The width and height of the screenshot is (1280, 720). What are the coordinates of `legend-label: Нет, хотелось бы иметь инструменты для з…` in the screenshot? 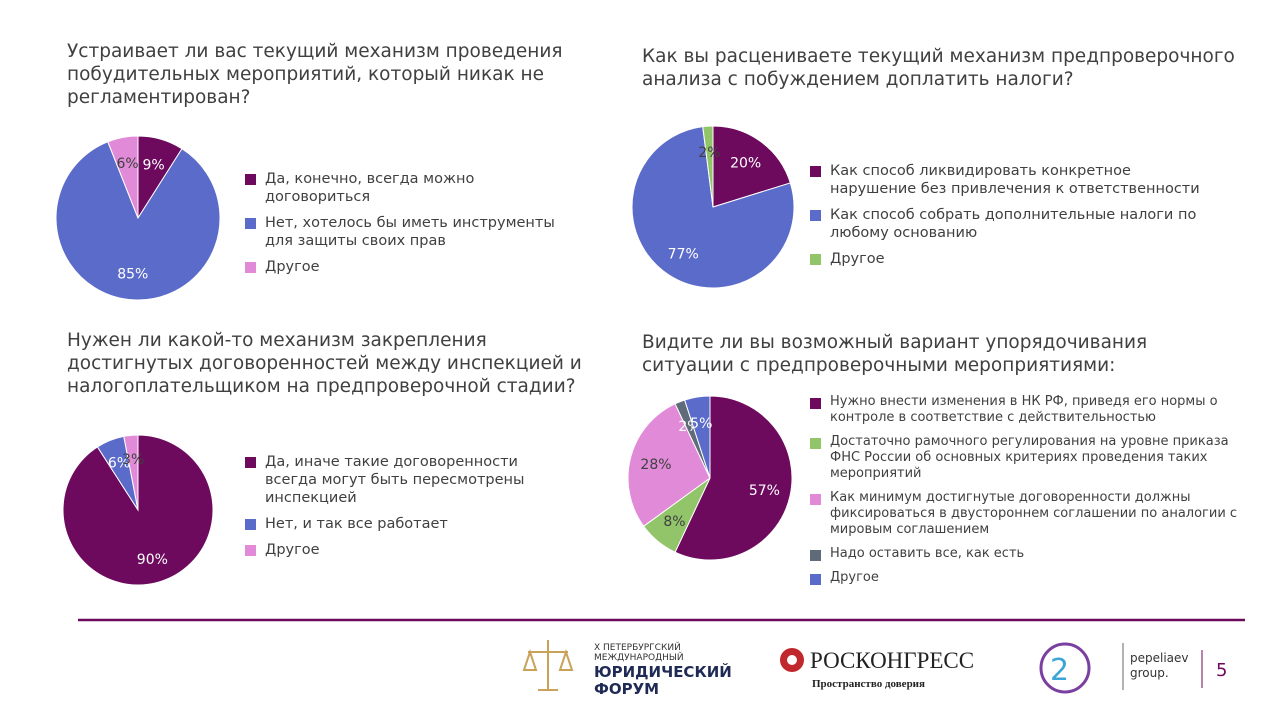 It's located at (410, 232).